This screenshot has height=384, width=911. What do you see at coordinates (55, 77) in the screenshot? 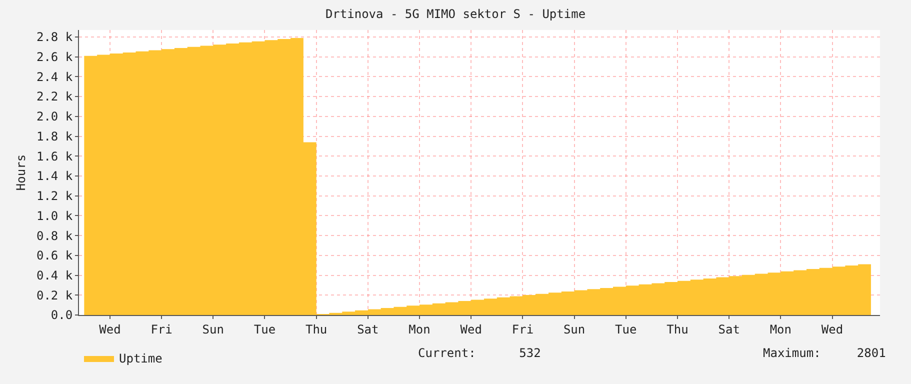
I see `y-tick-label: 2.4 k` at bounding box center [55, 77].